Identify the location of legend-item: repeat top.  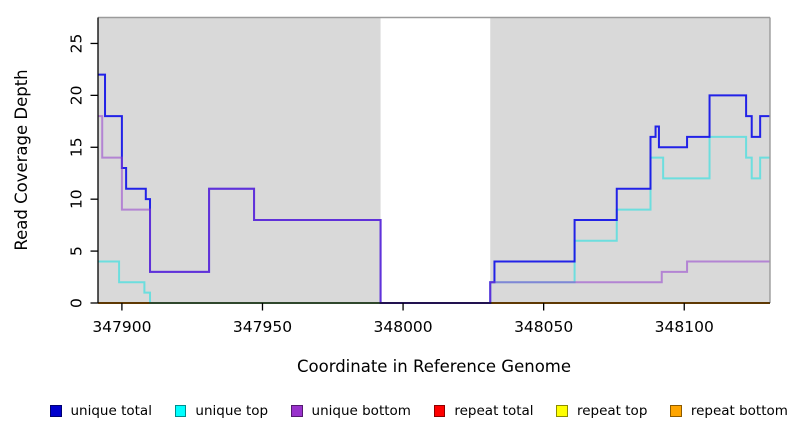
(601, 411).